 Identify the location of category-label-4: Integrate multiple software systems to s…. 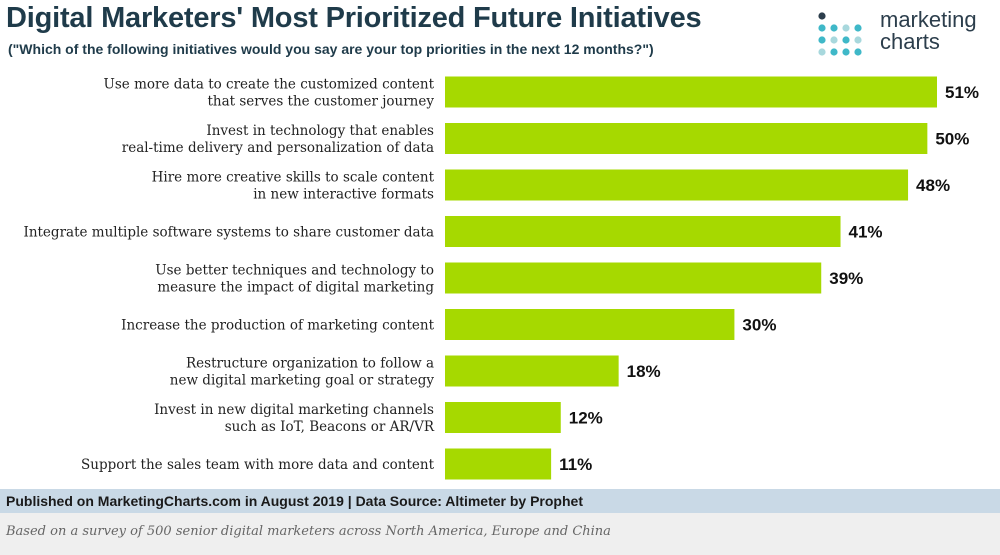
(228, 233).